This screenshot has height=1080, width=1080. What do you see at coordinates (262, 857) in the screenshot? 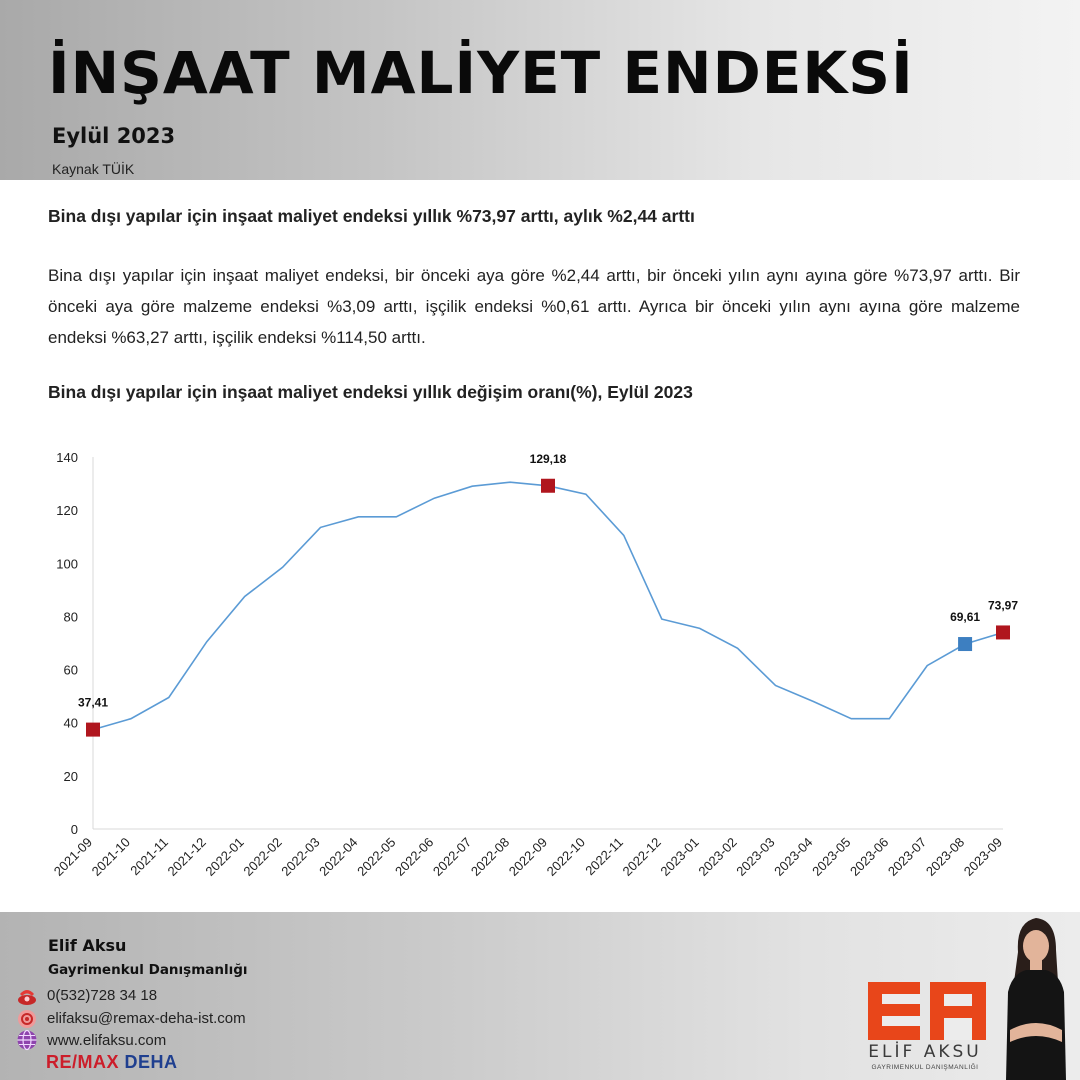
I see `x-tick-label: 2022-02` at bounding box center [262, 857].